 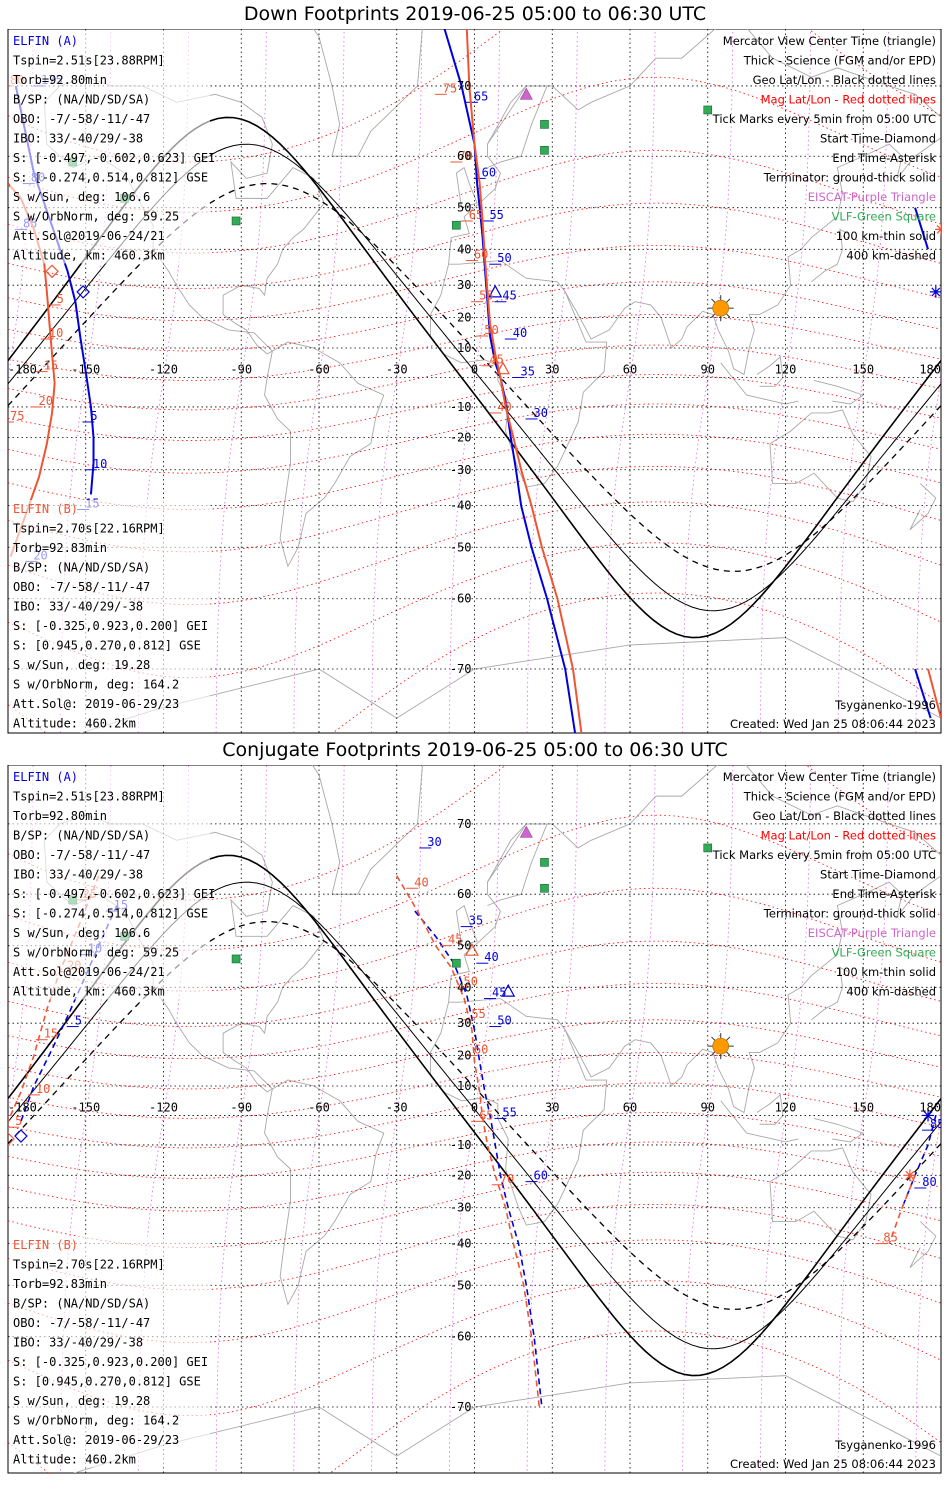 What do you see at coordinates (107, 646) in the screenshot?
I see `info-line: S: [0.945,0.270,0.812] GSE` at bounding box center [107, 646].